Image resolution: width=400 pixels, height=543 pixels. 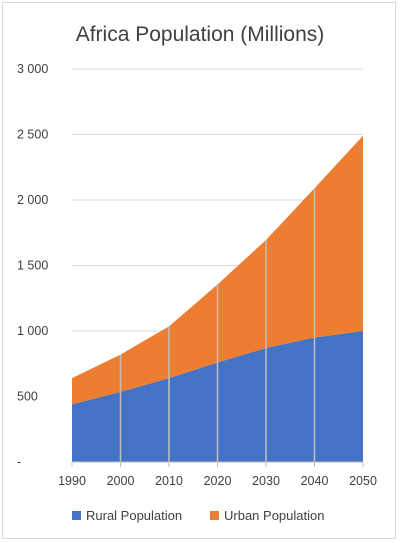 I want to click on x-axis-ticks: 1990 2000 2010 2020 2030 2040 2050, so click(x=217, y=474).